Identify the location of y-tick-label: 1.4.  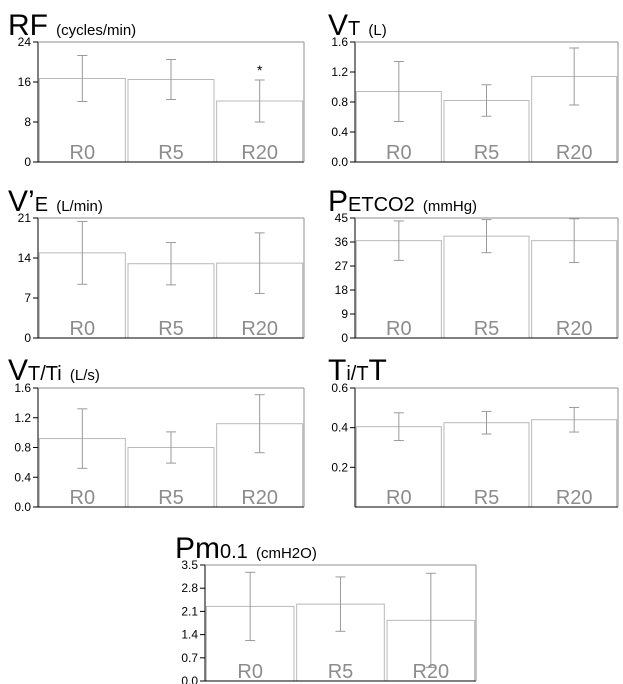
(189, 635).